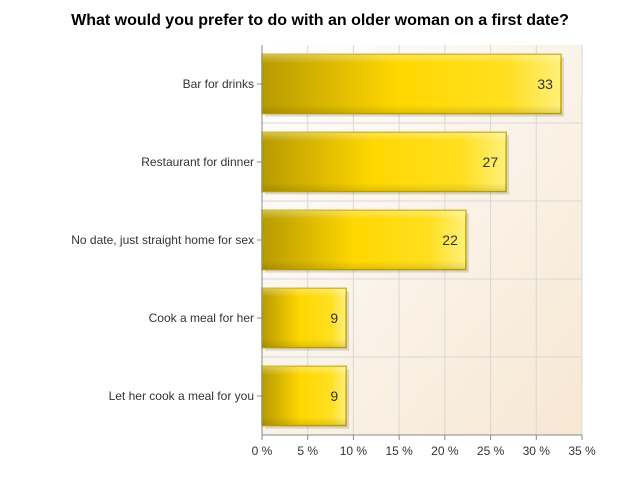 The height and width of the screenshot is (480, 640). Describe the element at coordinates (491, 162) in the screenshot. I see `data-label: 27` at that location.